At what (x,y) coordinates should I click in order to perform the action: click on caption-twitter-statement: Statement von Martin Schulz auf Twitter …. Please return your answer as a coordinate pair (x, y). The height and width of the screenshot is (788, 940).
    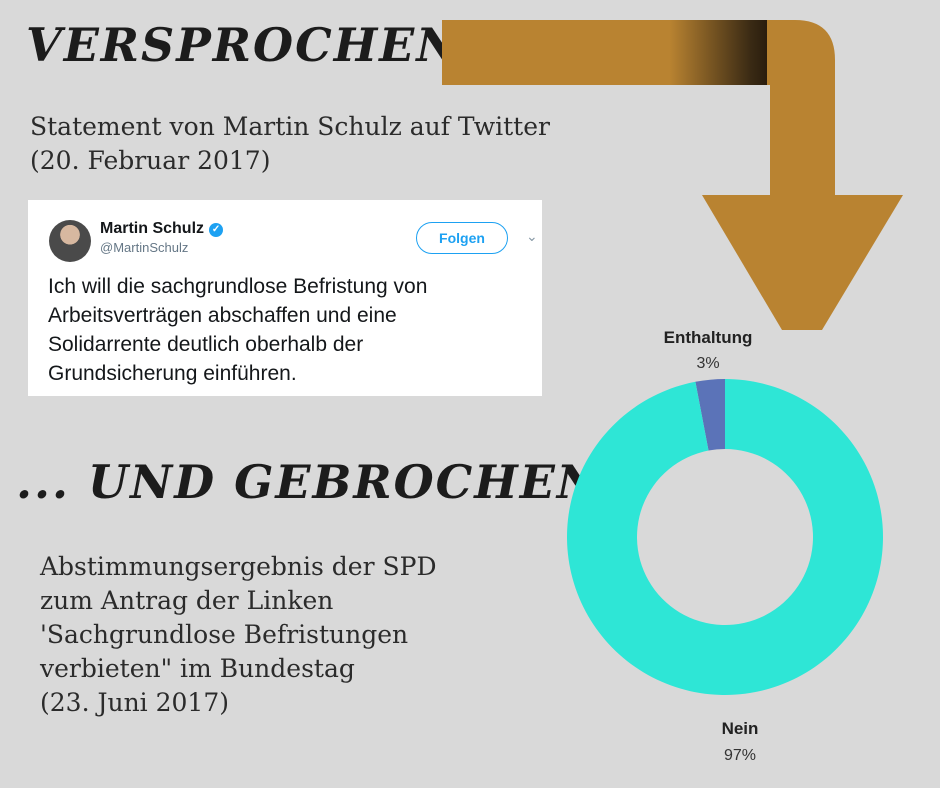
    Looking at the image, I should click on (330, 144).